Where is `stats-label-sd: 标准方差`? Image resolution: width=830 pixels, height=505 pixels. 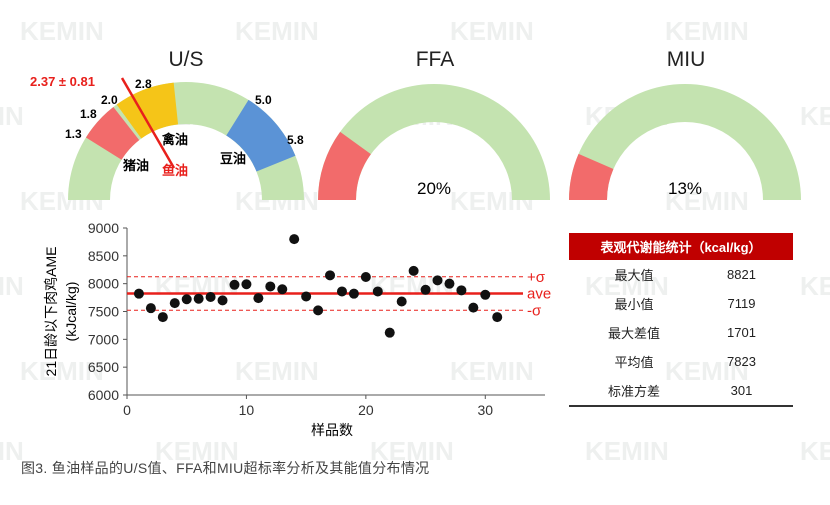 stats-label-sd: 标准方差 is located at coordinates (629, 391).